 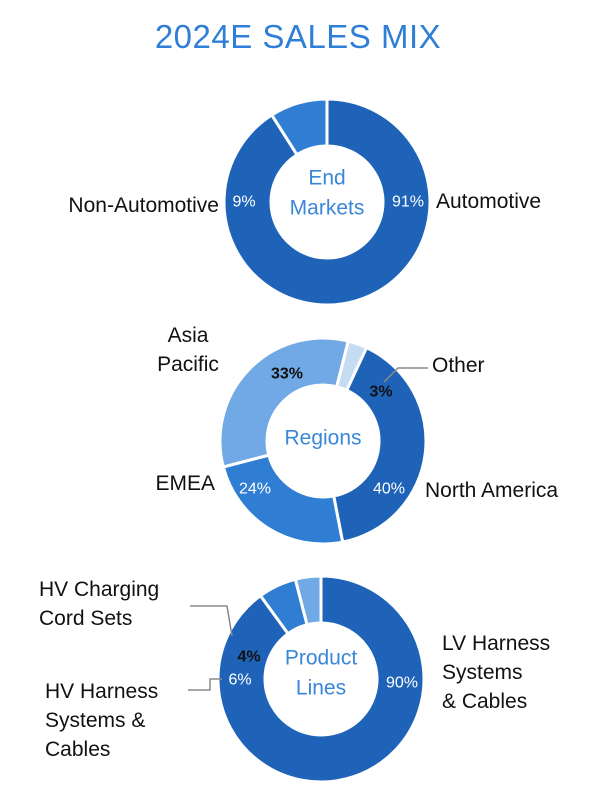 I want to click on category-label-lv-harness-systems-cables: LV Harness Systems & Cables, so click(x=496, y=672).